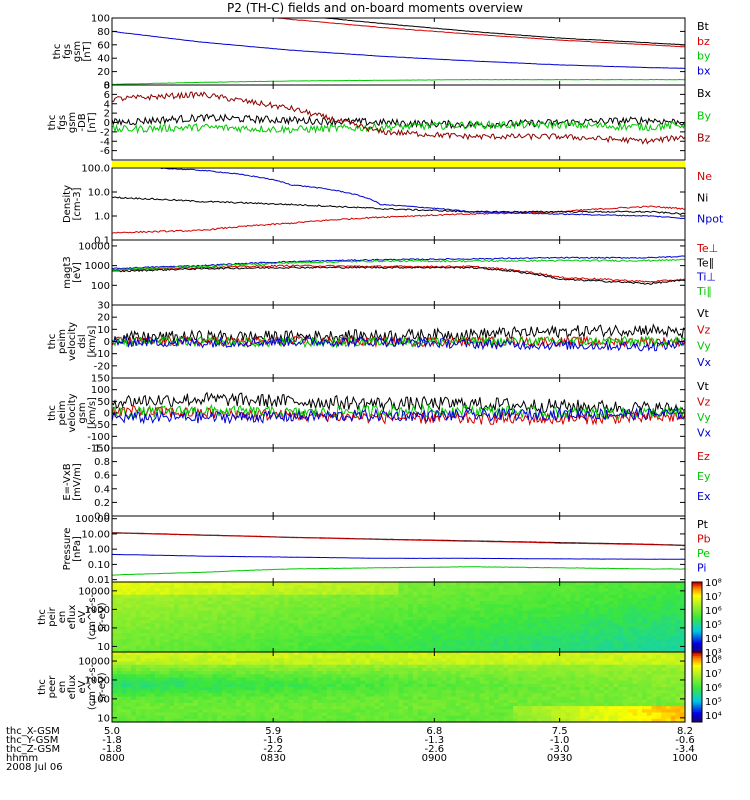  Describe the element at coordinates (398, 164) in the screenshot. I see `yellow-status-bar-layer` at that location.